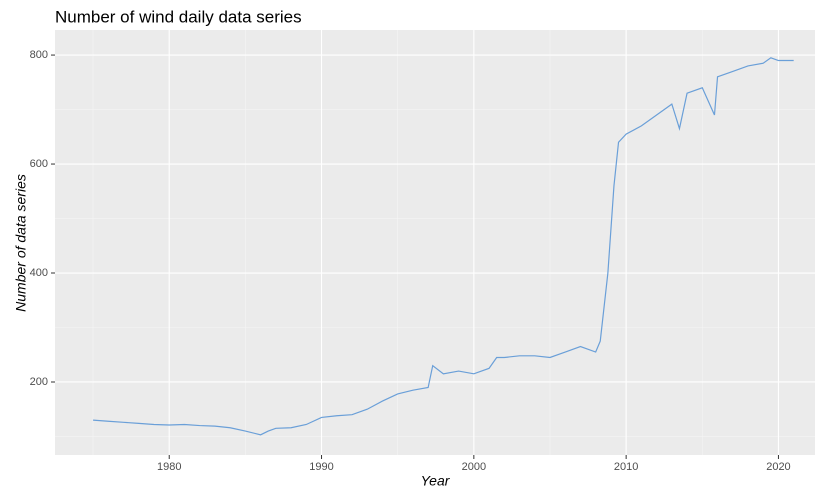 This screenshot has height=490, width=818. What do you see at coordinates (321, 467) in the screenshot?
I see `x-tick-label: 1990` at bounding box center [321, 467].